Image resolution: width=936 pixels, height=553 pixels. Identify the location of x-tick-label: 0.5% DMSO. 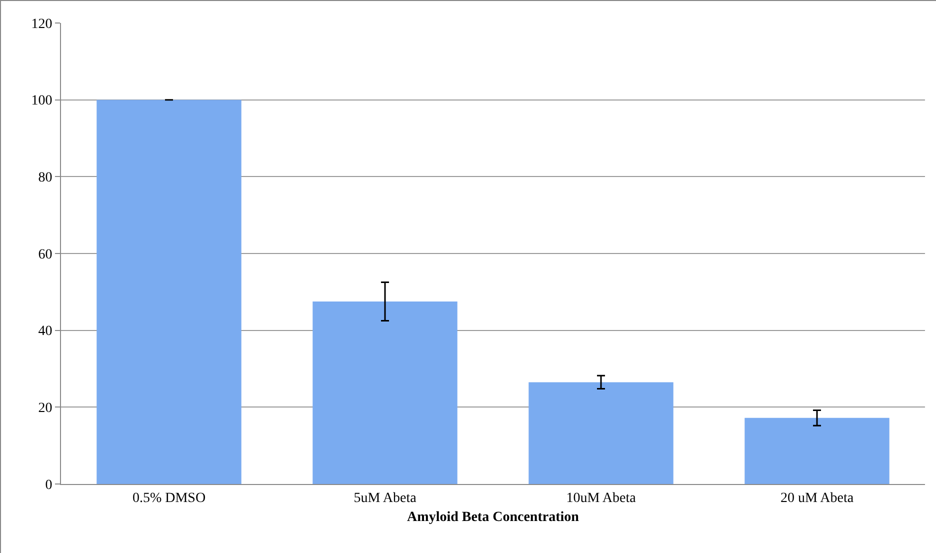
(169, 498).